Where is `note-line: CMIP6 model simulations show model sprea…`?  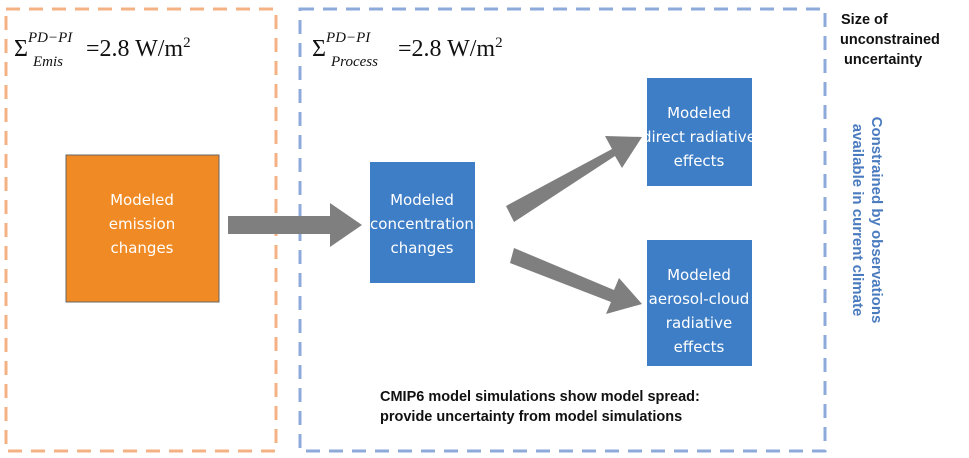
note-line: CMIP6 model simulations show model sprea… is located at coordinates (540, 397).